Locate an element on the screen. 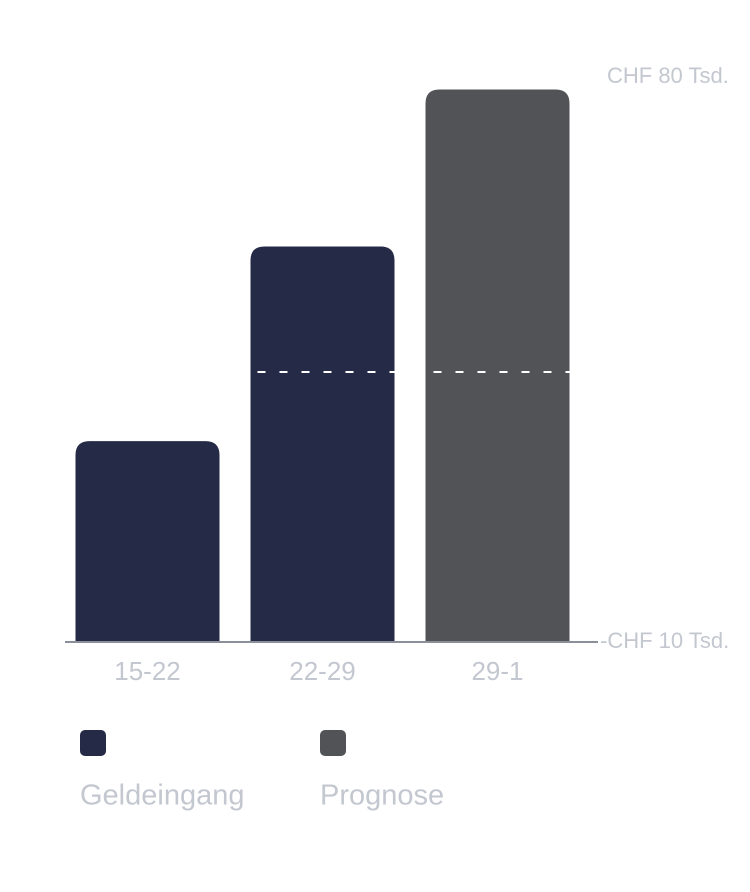  x-tick-label: 22-29 is located at coordinates (322, 671).